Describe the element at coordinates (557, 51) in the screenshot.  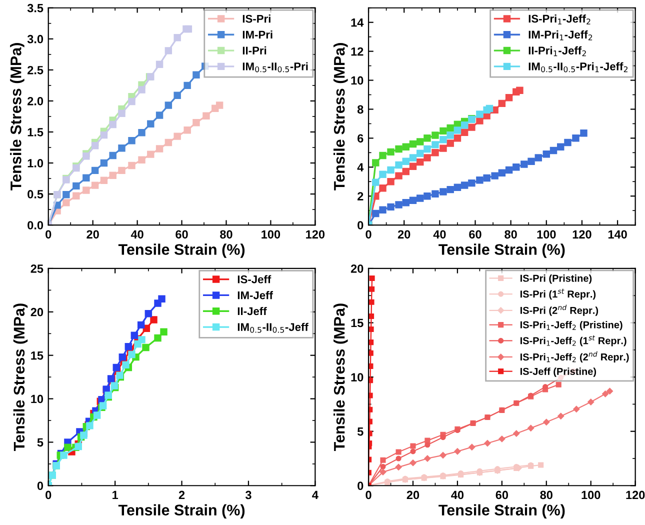
I see `legend-label: II-Pri$_{1}$-Jeff$_{2}$` at that location.